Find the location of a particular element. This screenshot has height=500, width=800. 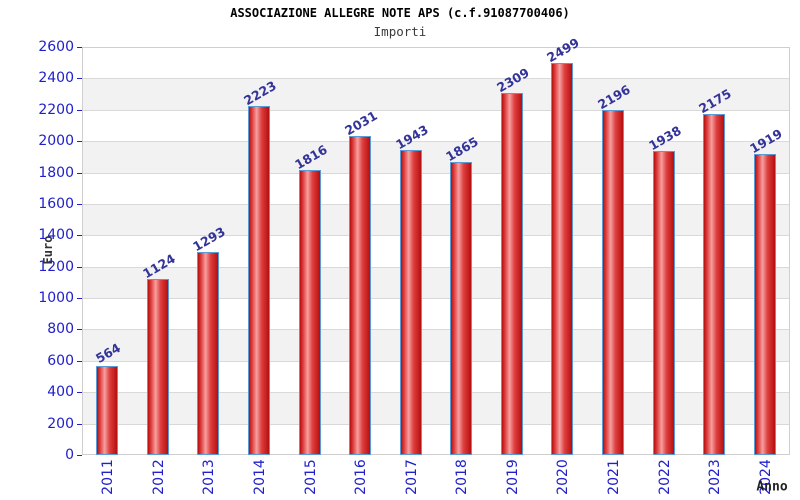

x-tick-label: 2018 is located at coordinates (462, 477).